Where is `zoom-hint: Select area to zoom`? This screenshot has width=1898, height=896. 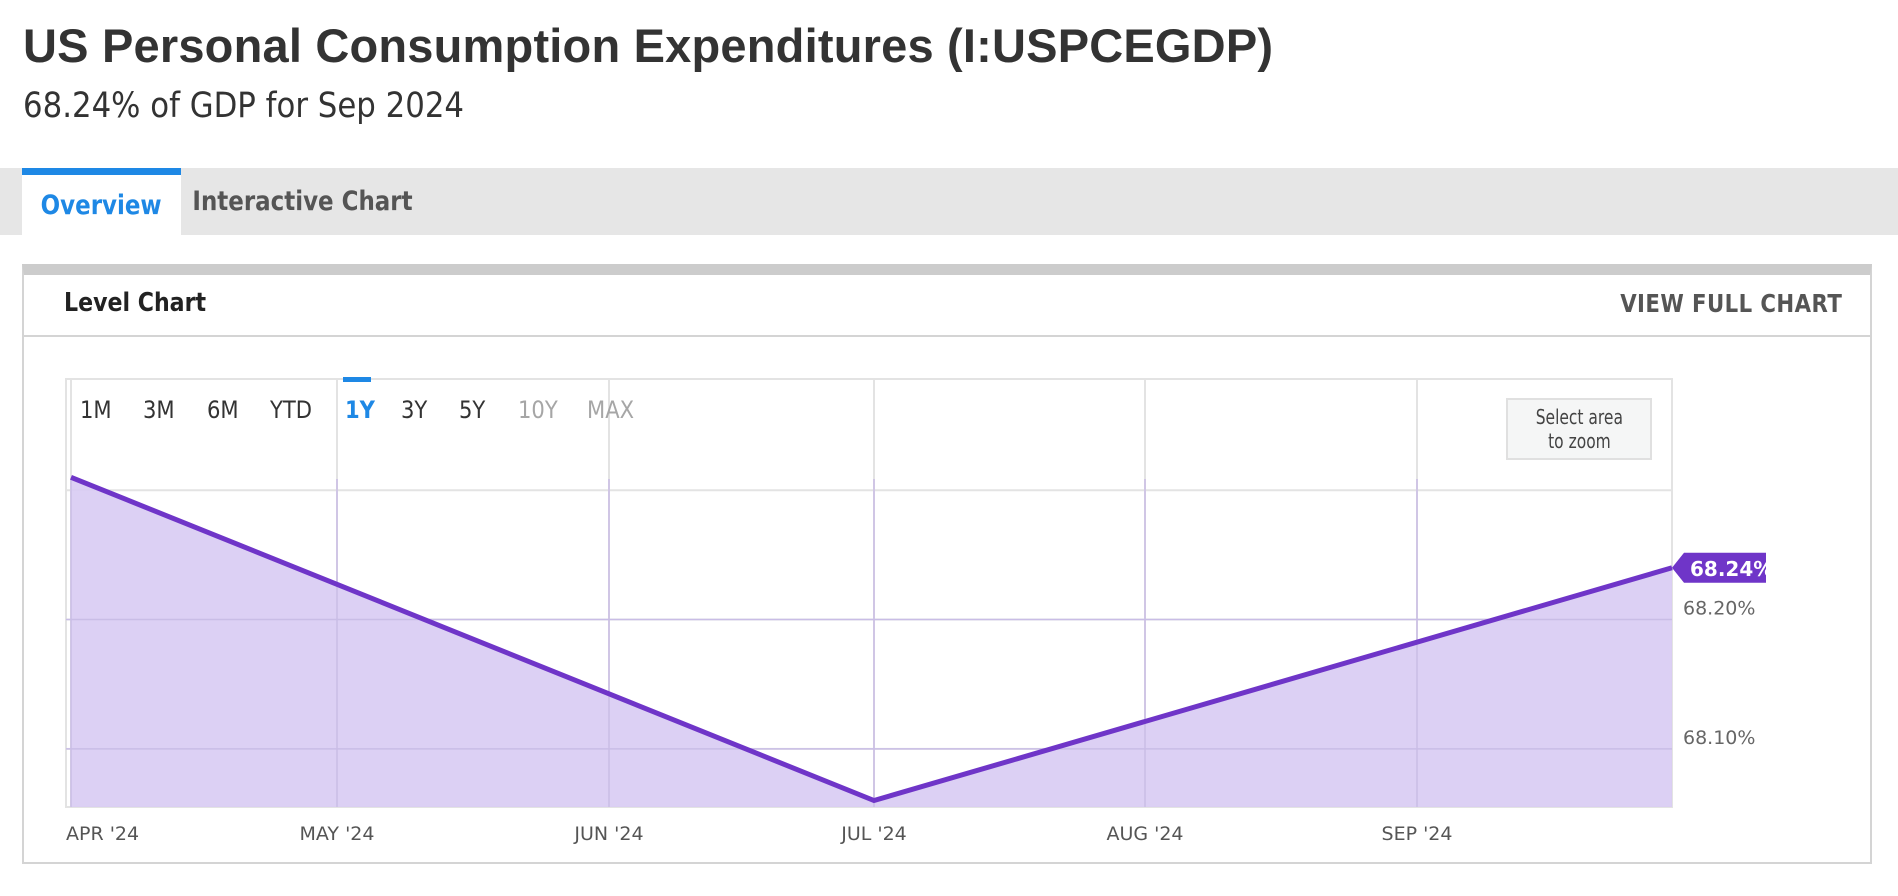
zoom-hint: Select area to zoom is located at coordinates (1579, 429).